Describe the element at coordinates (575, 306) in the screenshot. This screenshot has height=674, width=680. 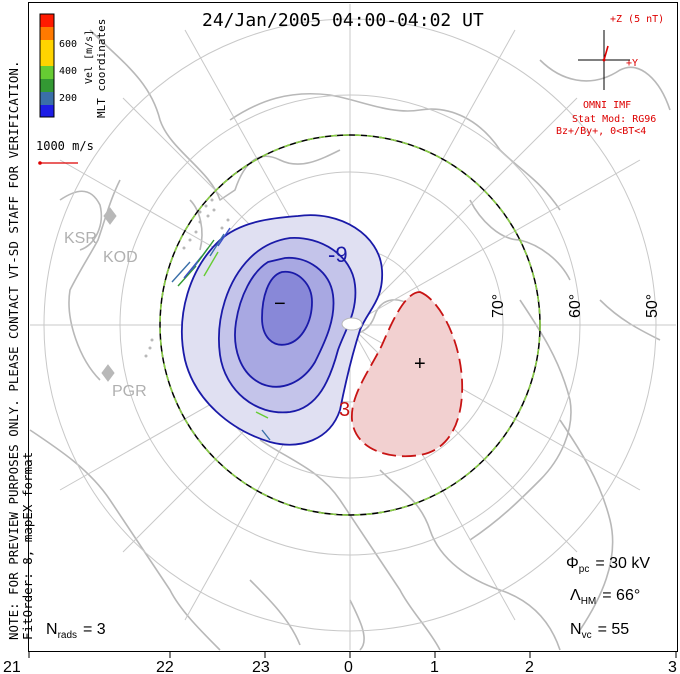
I see `lat-label-60: 60°` at that location.